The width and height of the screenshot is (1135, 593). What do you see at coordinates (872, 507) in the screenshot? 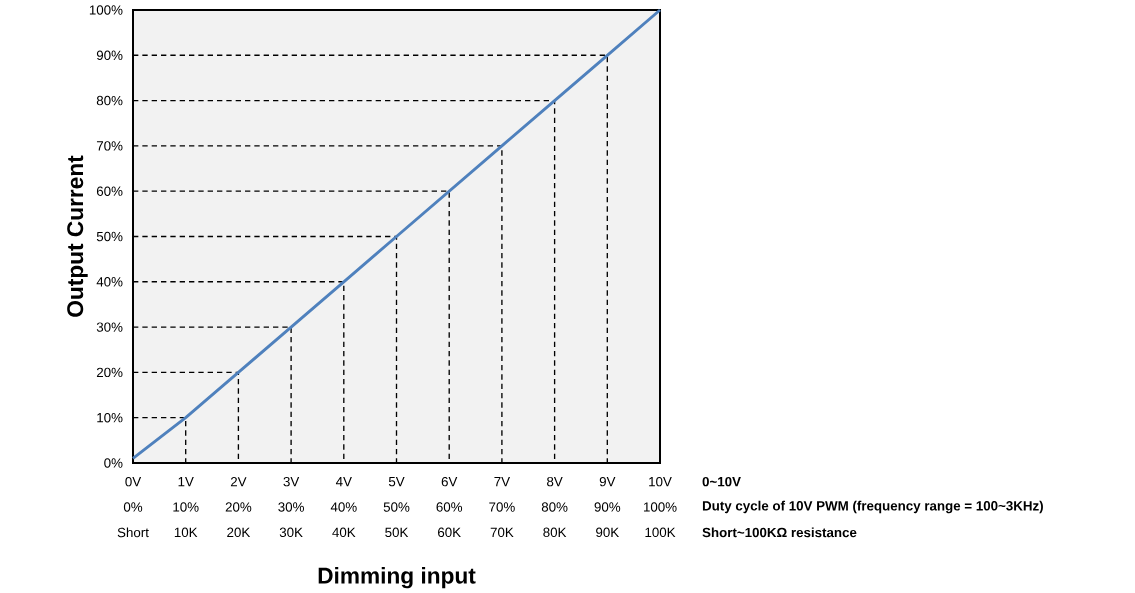
I see `text: Duty cycle of 10V PWM (frequency range = 100~3KHz)` at bounding box center [872, 507].